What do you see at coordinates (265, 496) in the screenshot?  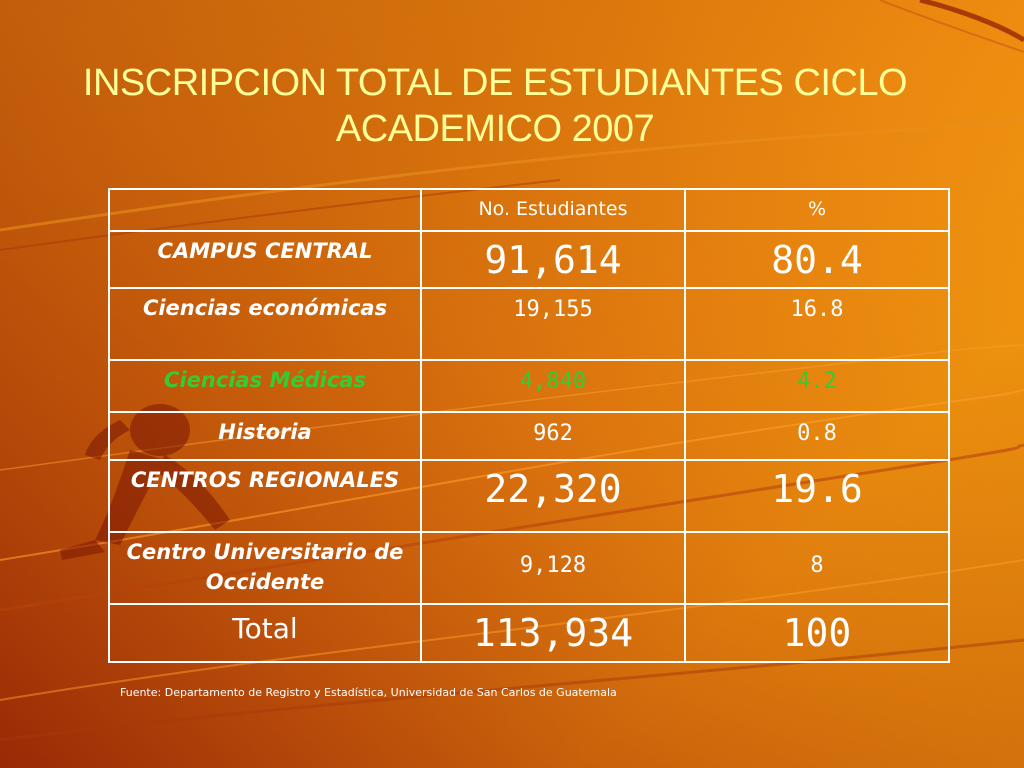 I see `row-label: CENTROS REGIONALES` at bounding box center [265, 496].